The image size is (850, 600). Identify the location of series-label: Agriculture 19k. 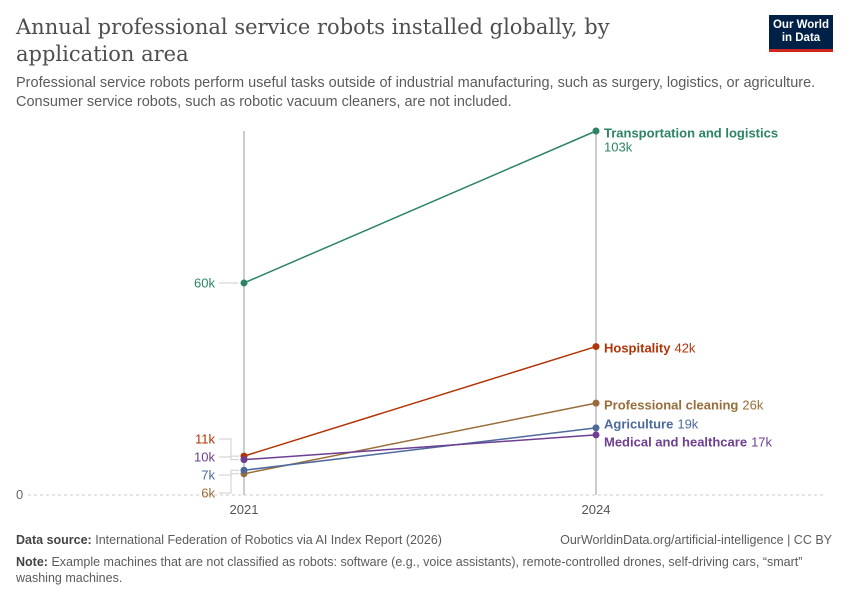
(651, 424).